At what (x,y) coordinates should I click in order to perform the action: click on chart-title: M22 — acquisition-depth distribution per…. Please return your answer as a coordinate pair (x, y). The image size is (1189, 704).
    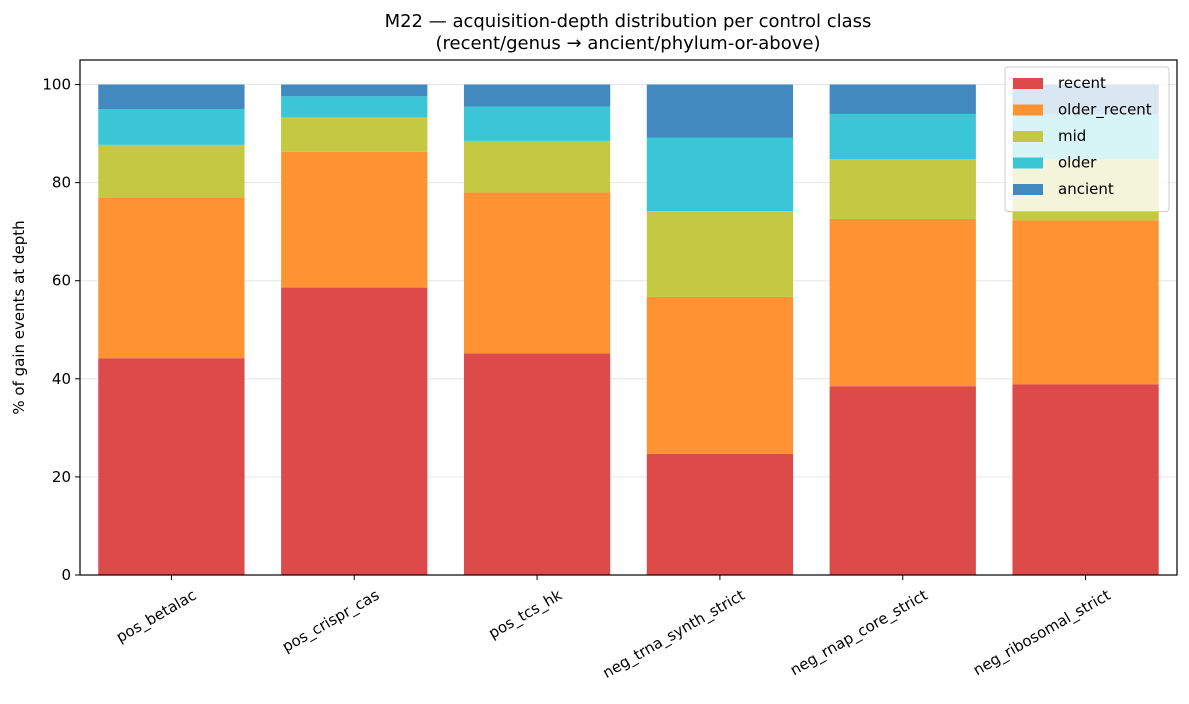
    Looking at the image, I should click on (628, 21).